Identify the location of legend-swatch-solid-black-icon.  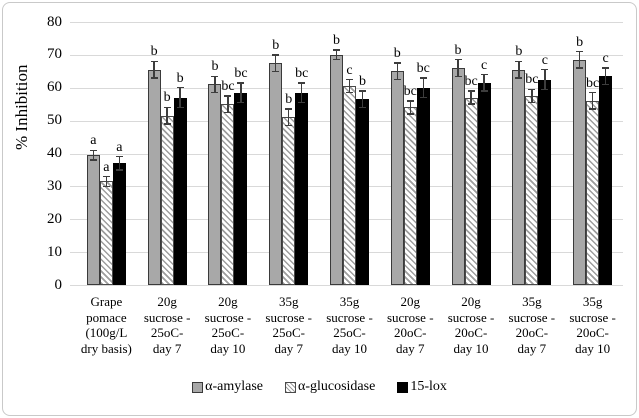
(403, 387).